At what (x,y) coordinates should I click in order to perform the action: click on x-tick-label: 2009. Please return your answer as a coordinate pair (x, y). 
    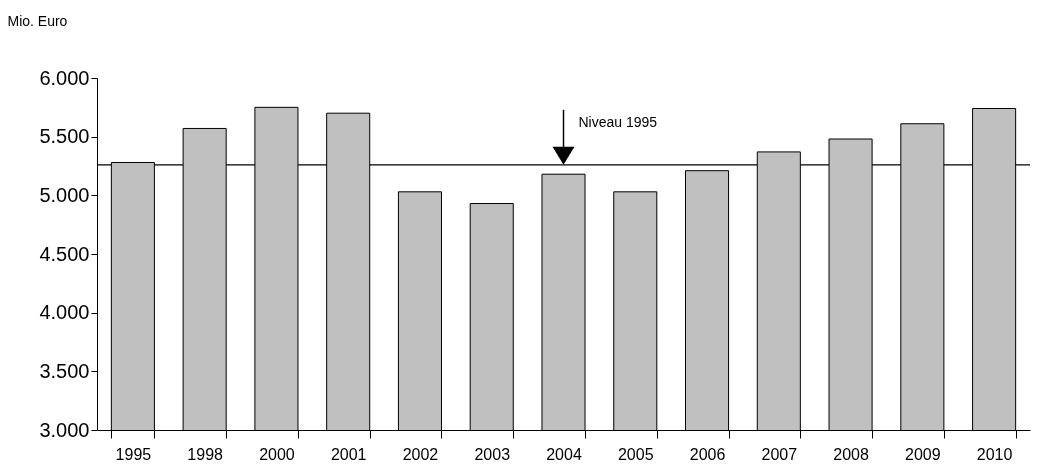
    Looking at the image, I should click on (923, 454).